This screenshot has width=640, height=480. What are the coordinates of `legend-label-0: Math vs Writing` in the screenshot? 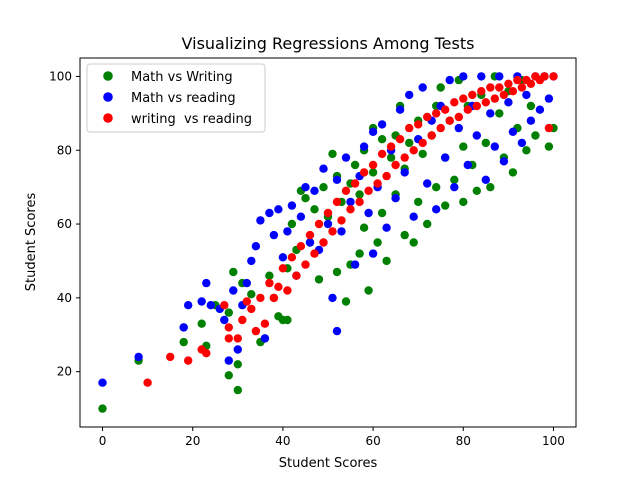 It's located at (182, 77).